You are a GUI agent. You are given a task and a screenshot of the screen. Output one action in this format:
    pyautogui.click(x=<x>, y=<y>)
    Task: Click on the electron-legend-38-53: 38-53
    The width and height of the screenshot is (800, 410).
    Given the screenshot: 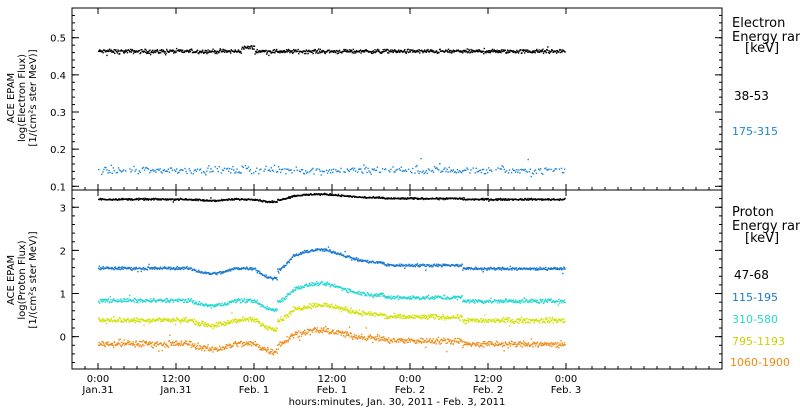 What is the action you would take?
    pyautogui.click(x=751, y=96)
    